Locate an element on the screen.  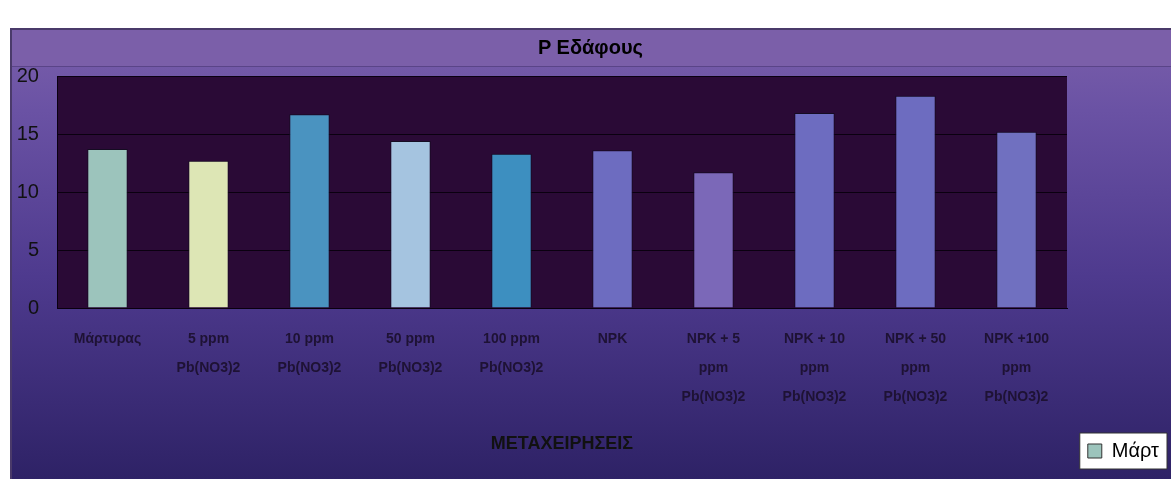
legend-label: Μάρτ is located at coordinates (1135, 449).